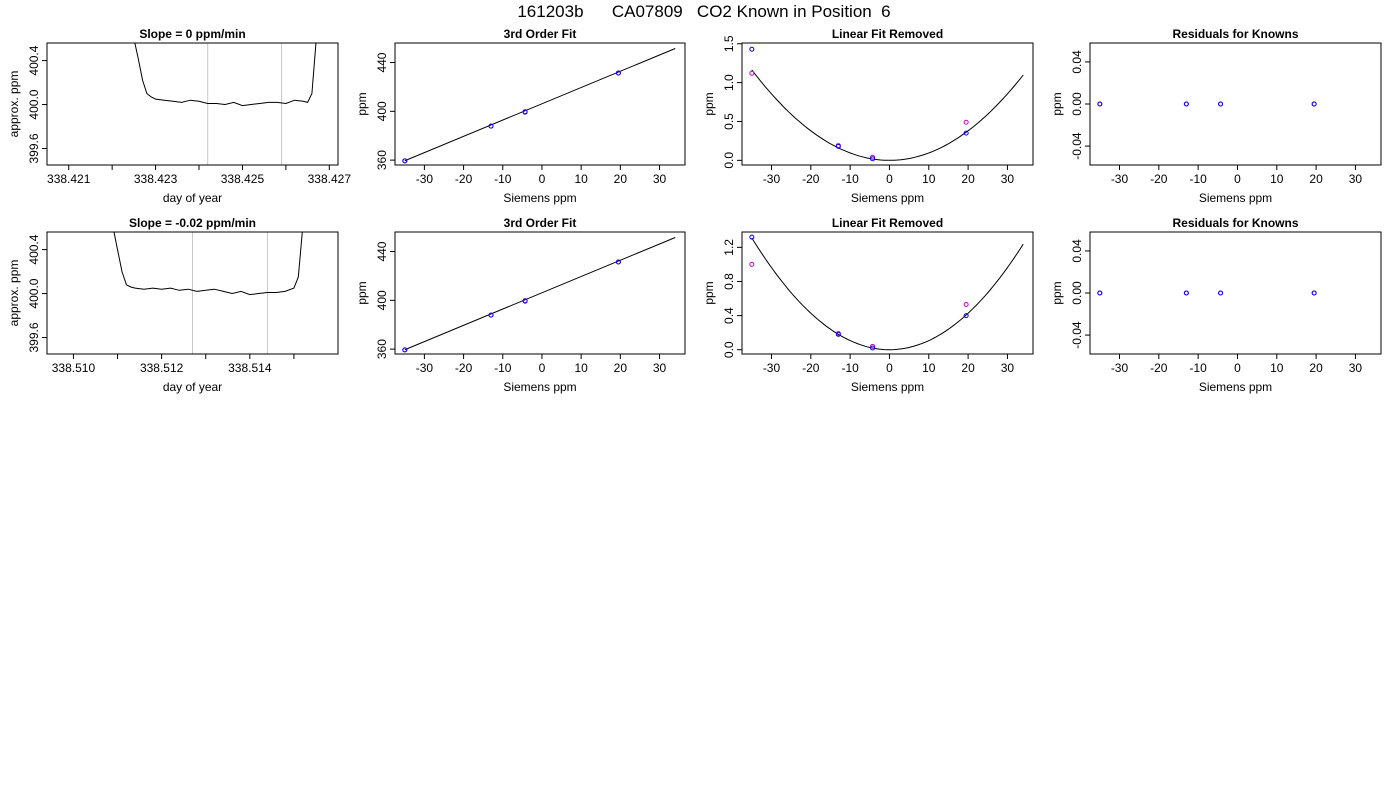 This screenshot has height=800, width=1400. What do you see at coordinates (660, 368) in the screenshot?
I see `x-tick-label: 30` at bounding box center [660, 368].